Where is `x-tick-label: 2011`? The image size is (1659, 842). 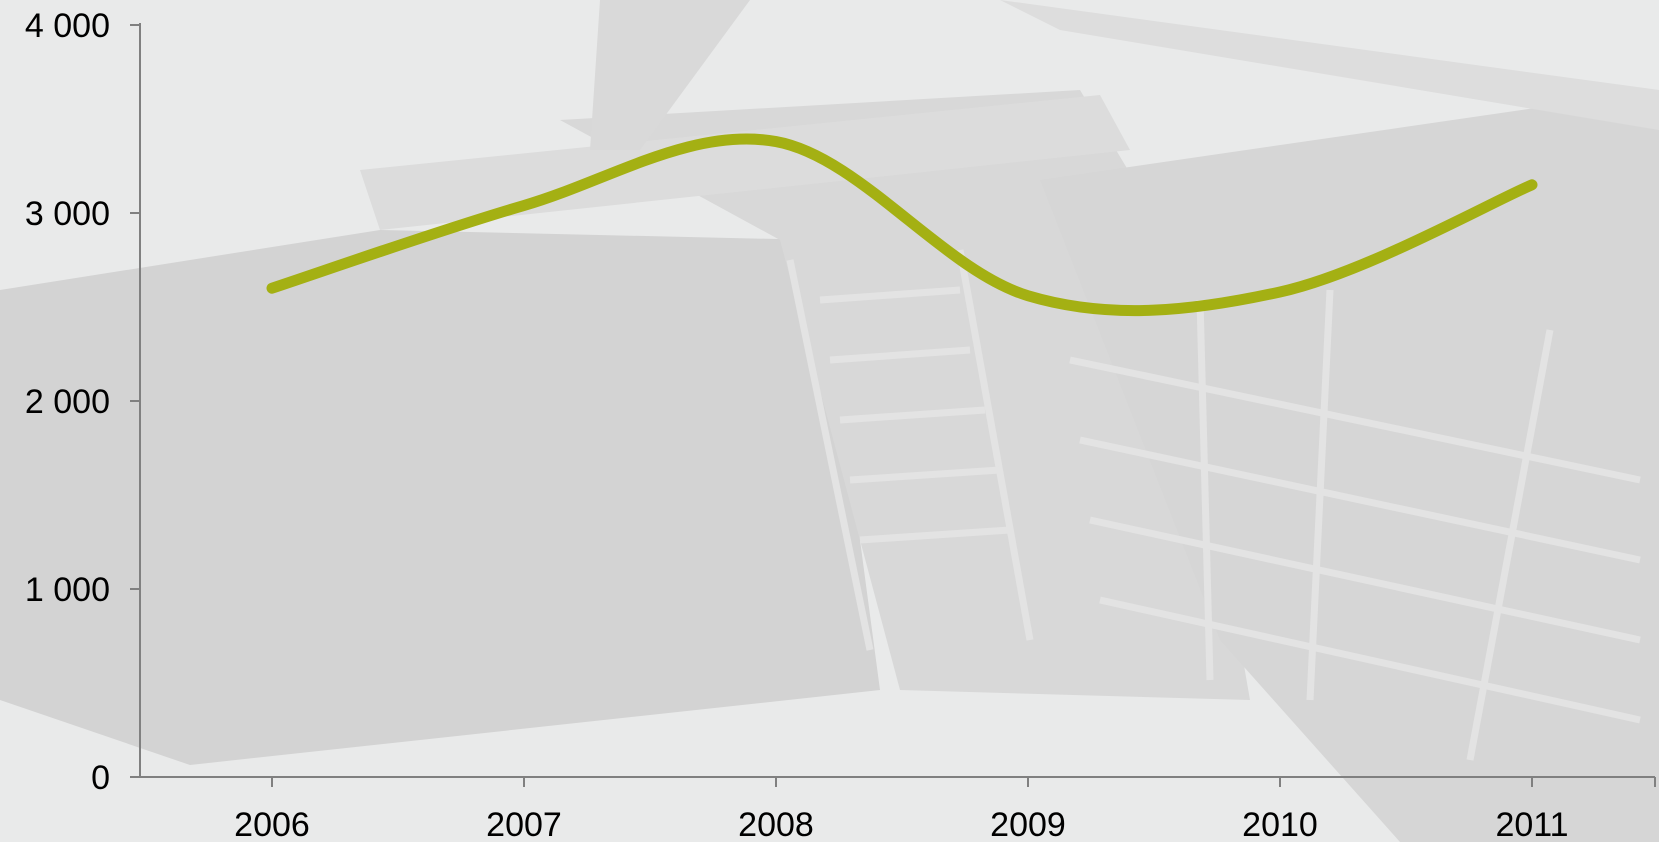
x-tick-label: 2011 is located at coordinates (1531, 824).